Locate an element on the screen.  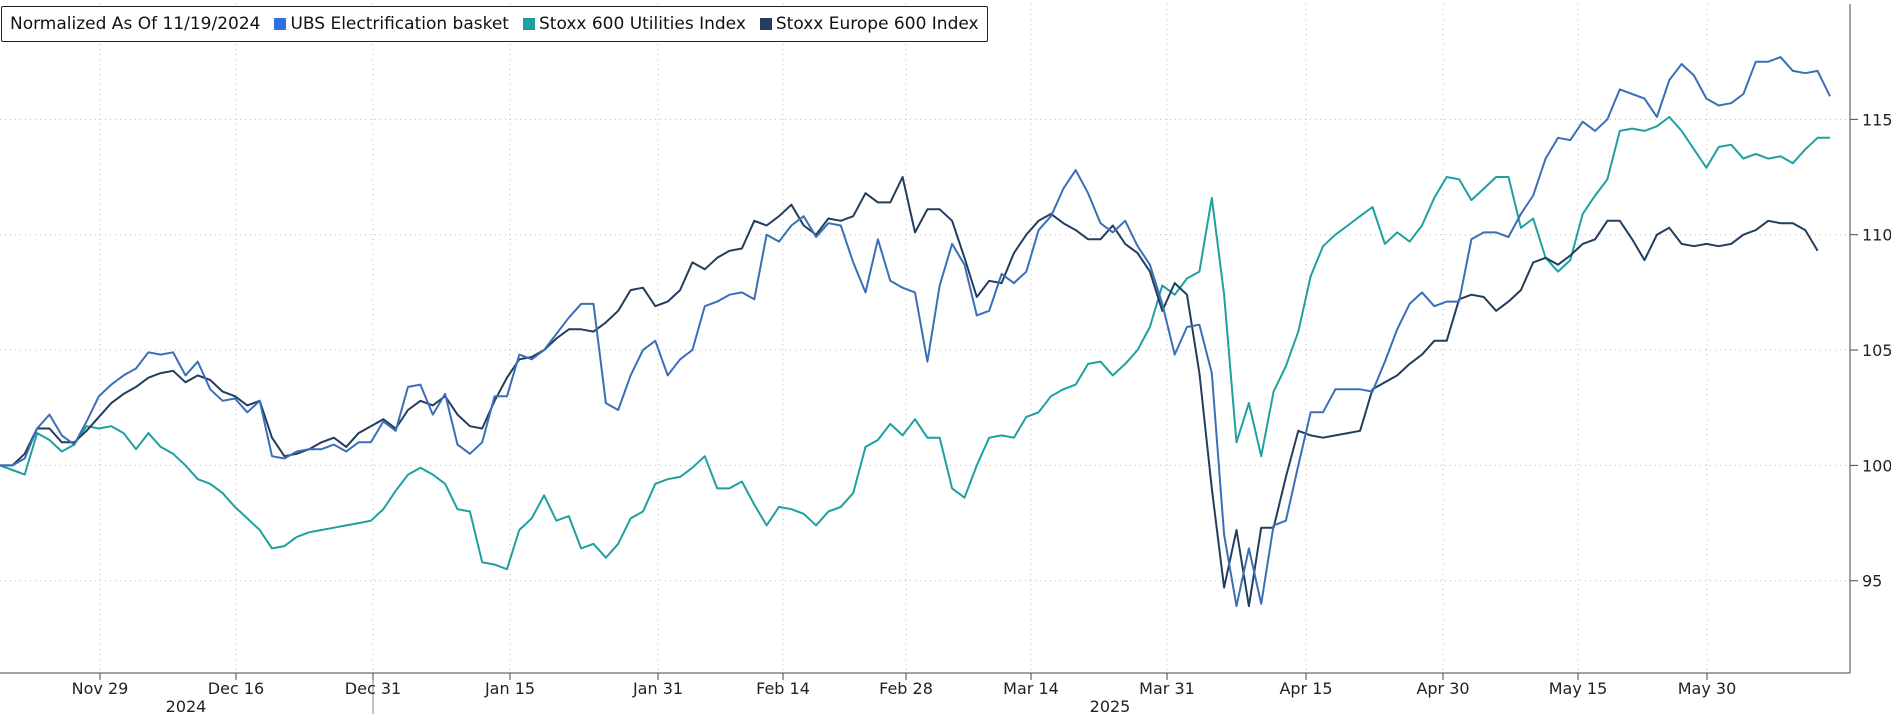
x-tick-label: May 15 is located at coordinates (1578, 688).